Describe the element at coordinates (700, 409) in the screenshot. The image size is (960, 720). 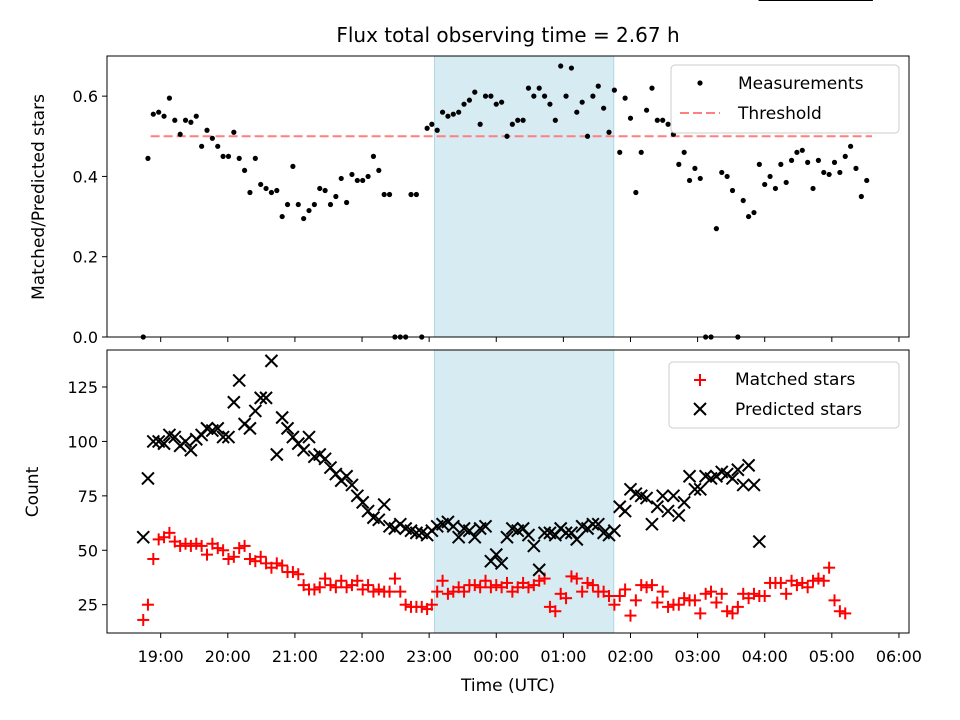
I see `legend-predicted-marker` at that location.